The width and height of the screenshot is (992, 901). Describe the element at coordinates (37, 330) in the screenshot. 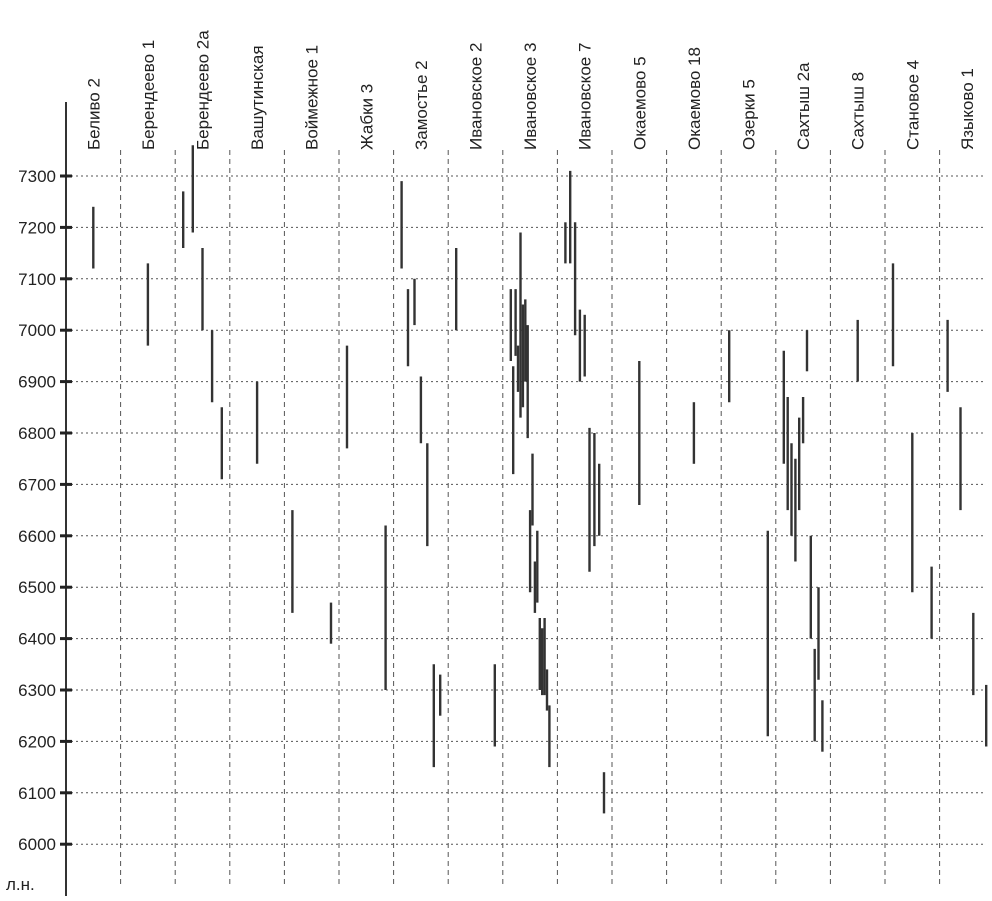

I see `y-tick-label: 7000` at that location.